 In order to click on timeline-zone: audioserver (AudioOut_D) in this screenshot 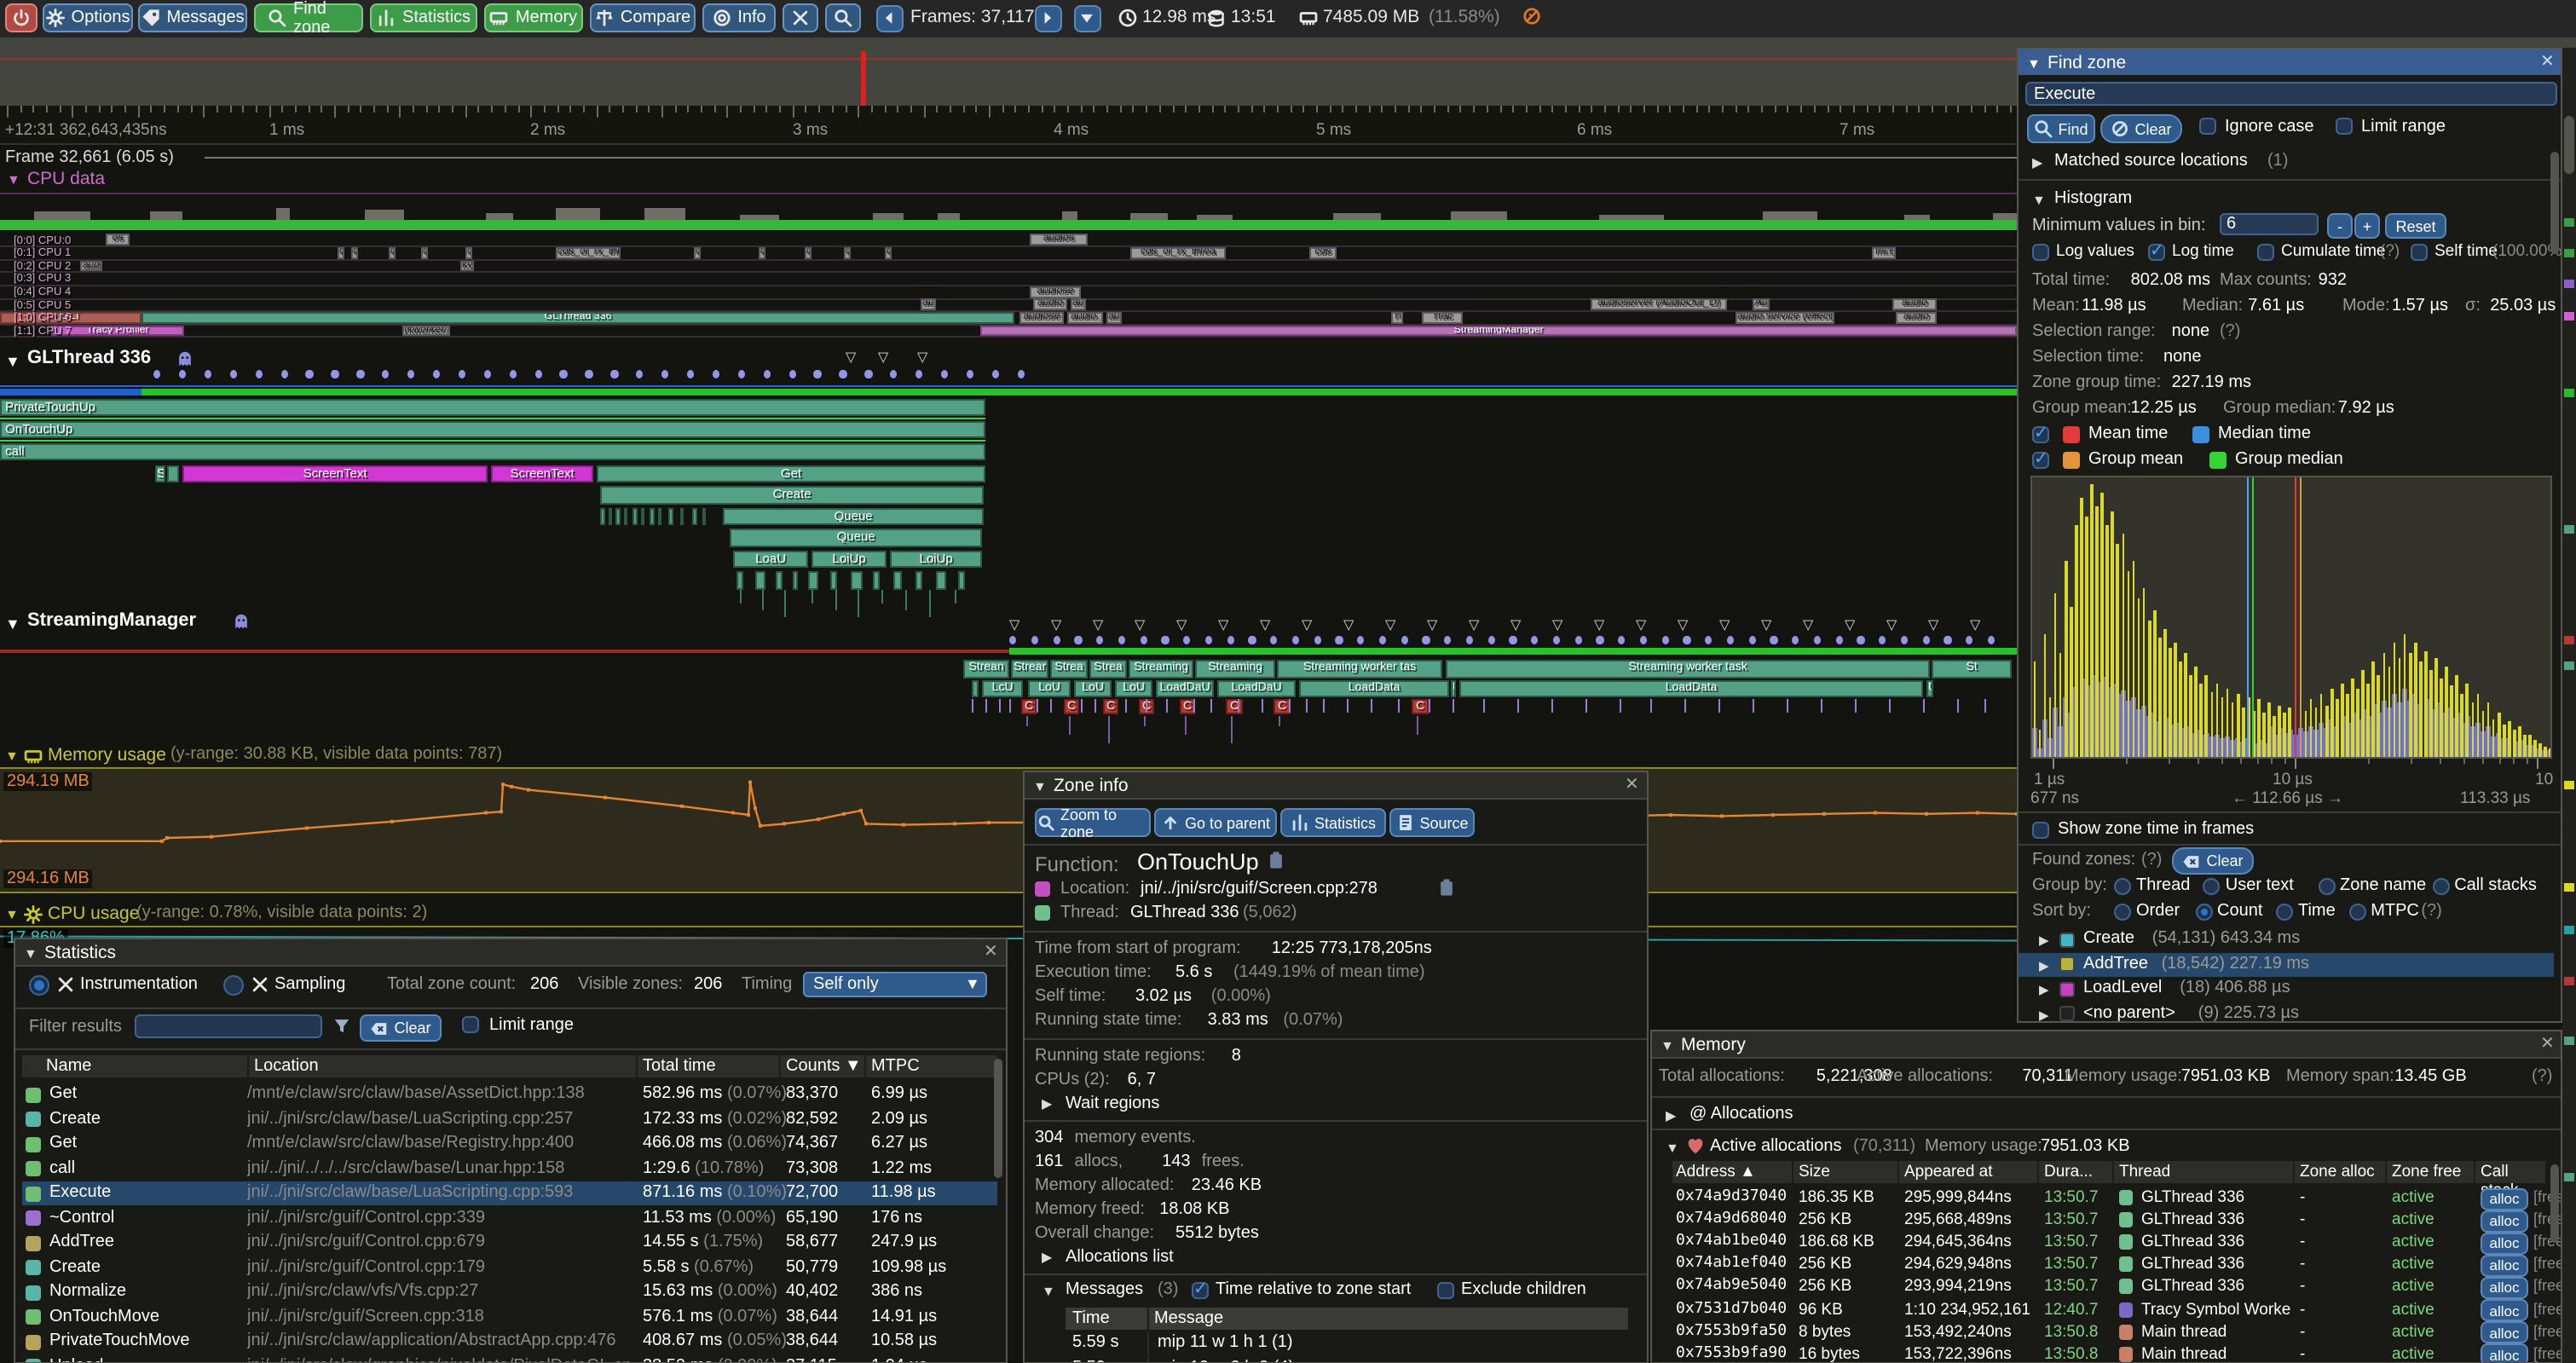, I will do `click(1659, 304)`.